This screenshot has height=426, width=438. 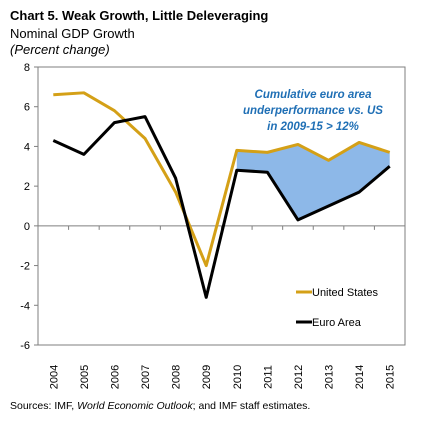 I want to click on y-tick-label: 8, so click(x=27, y=68).